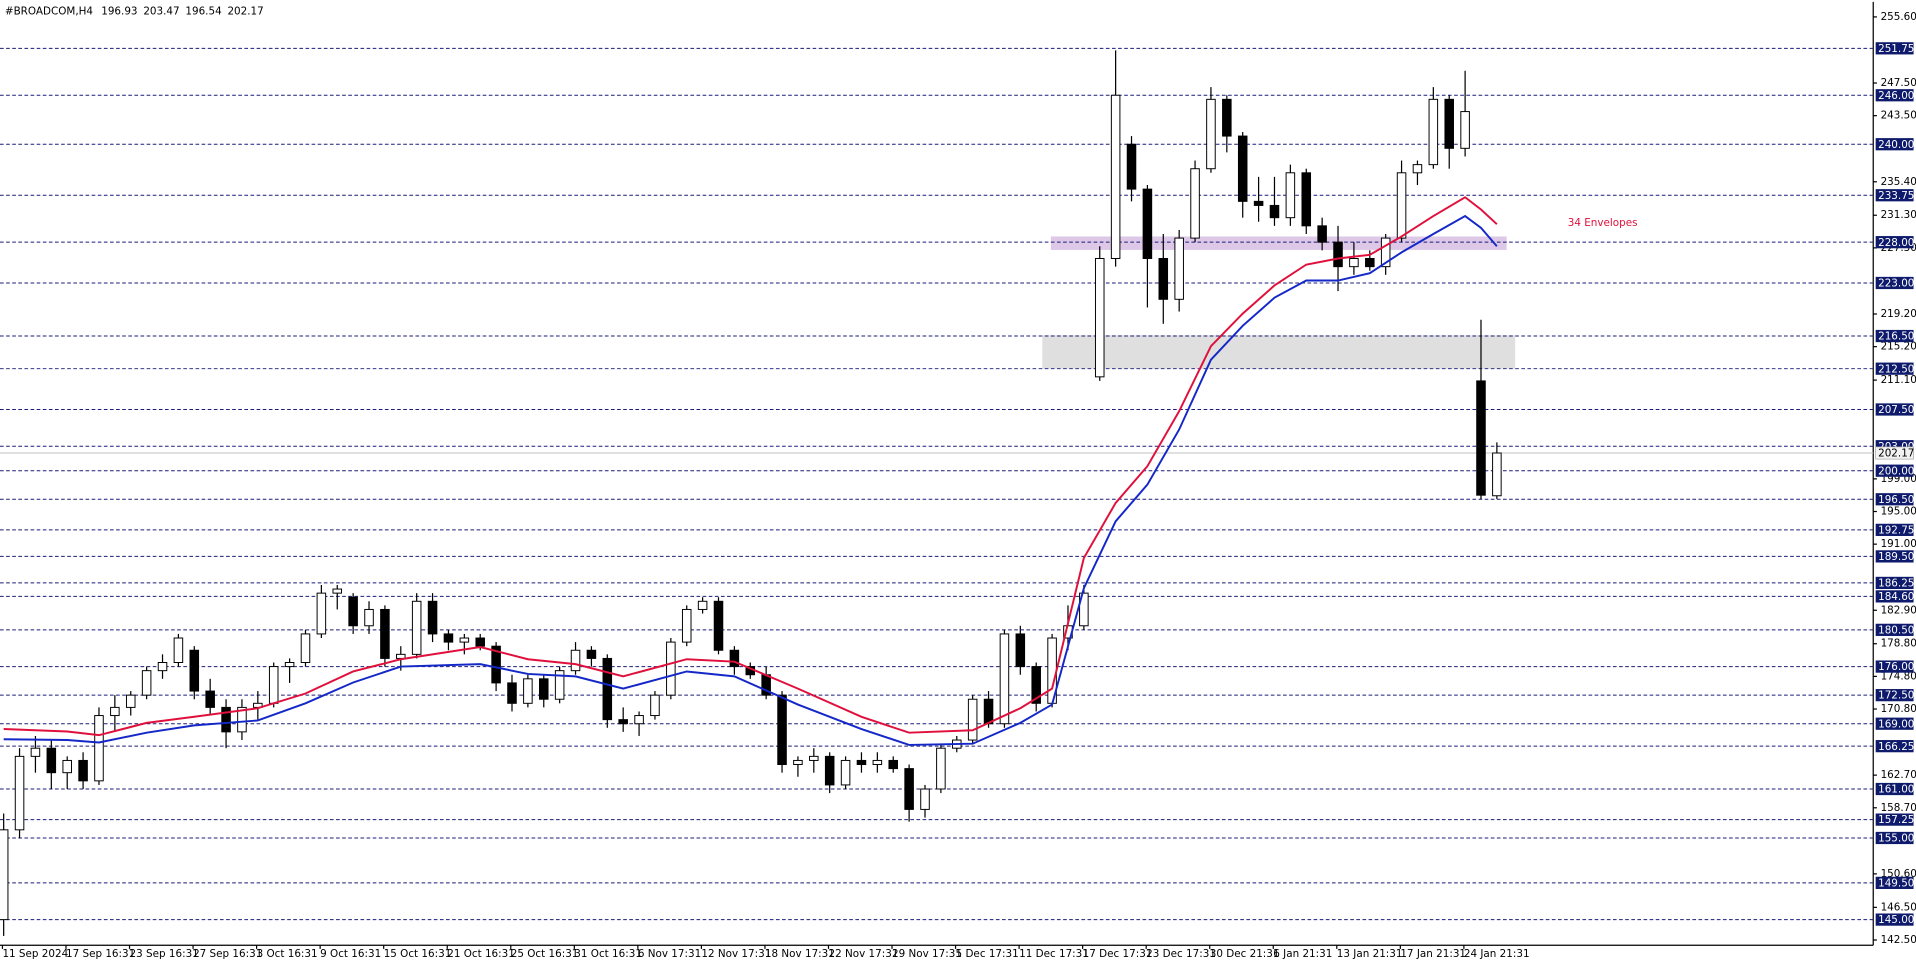 This screenshot has width=1916, height=963. Describe the element at coordinates (1898, 644) in the screenshot. I see `y-tick-label: 178.80` at that location.